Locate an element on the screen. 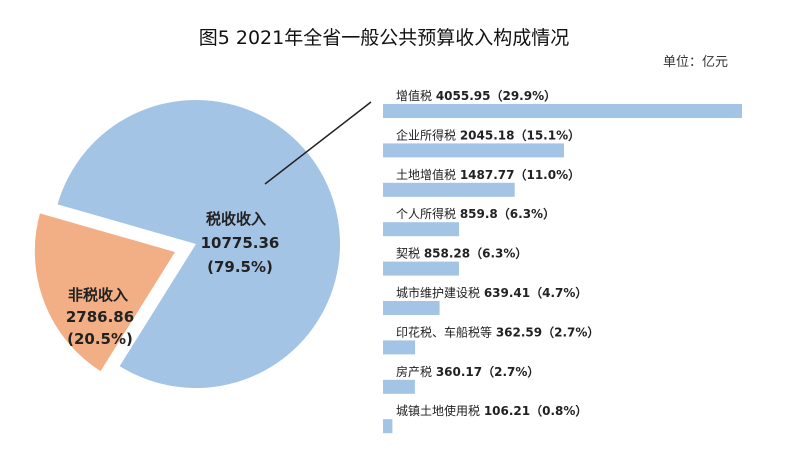 The width and height of the screenshot is (788, 456). connector-line is located at coordinates (318, 143).